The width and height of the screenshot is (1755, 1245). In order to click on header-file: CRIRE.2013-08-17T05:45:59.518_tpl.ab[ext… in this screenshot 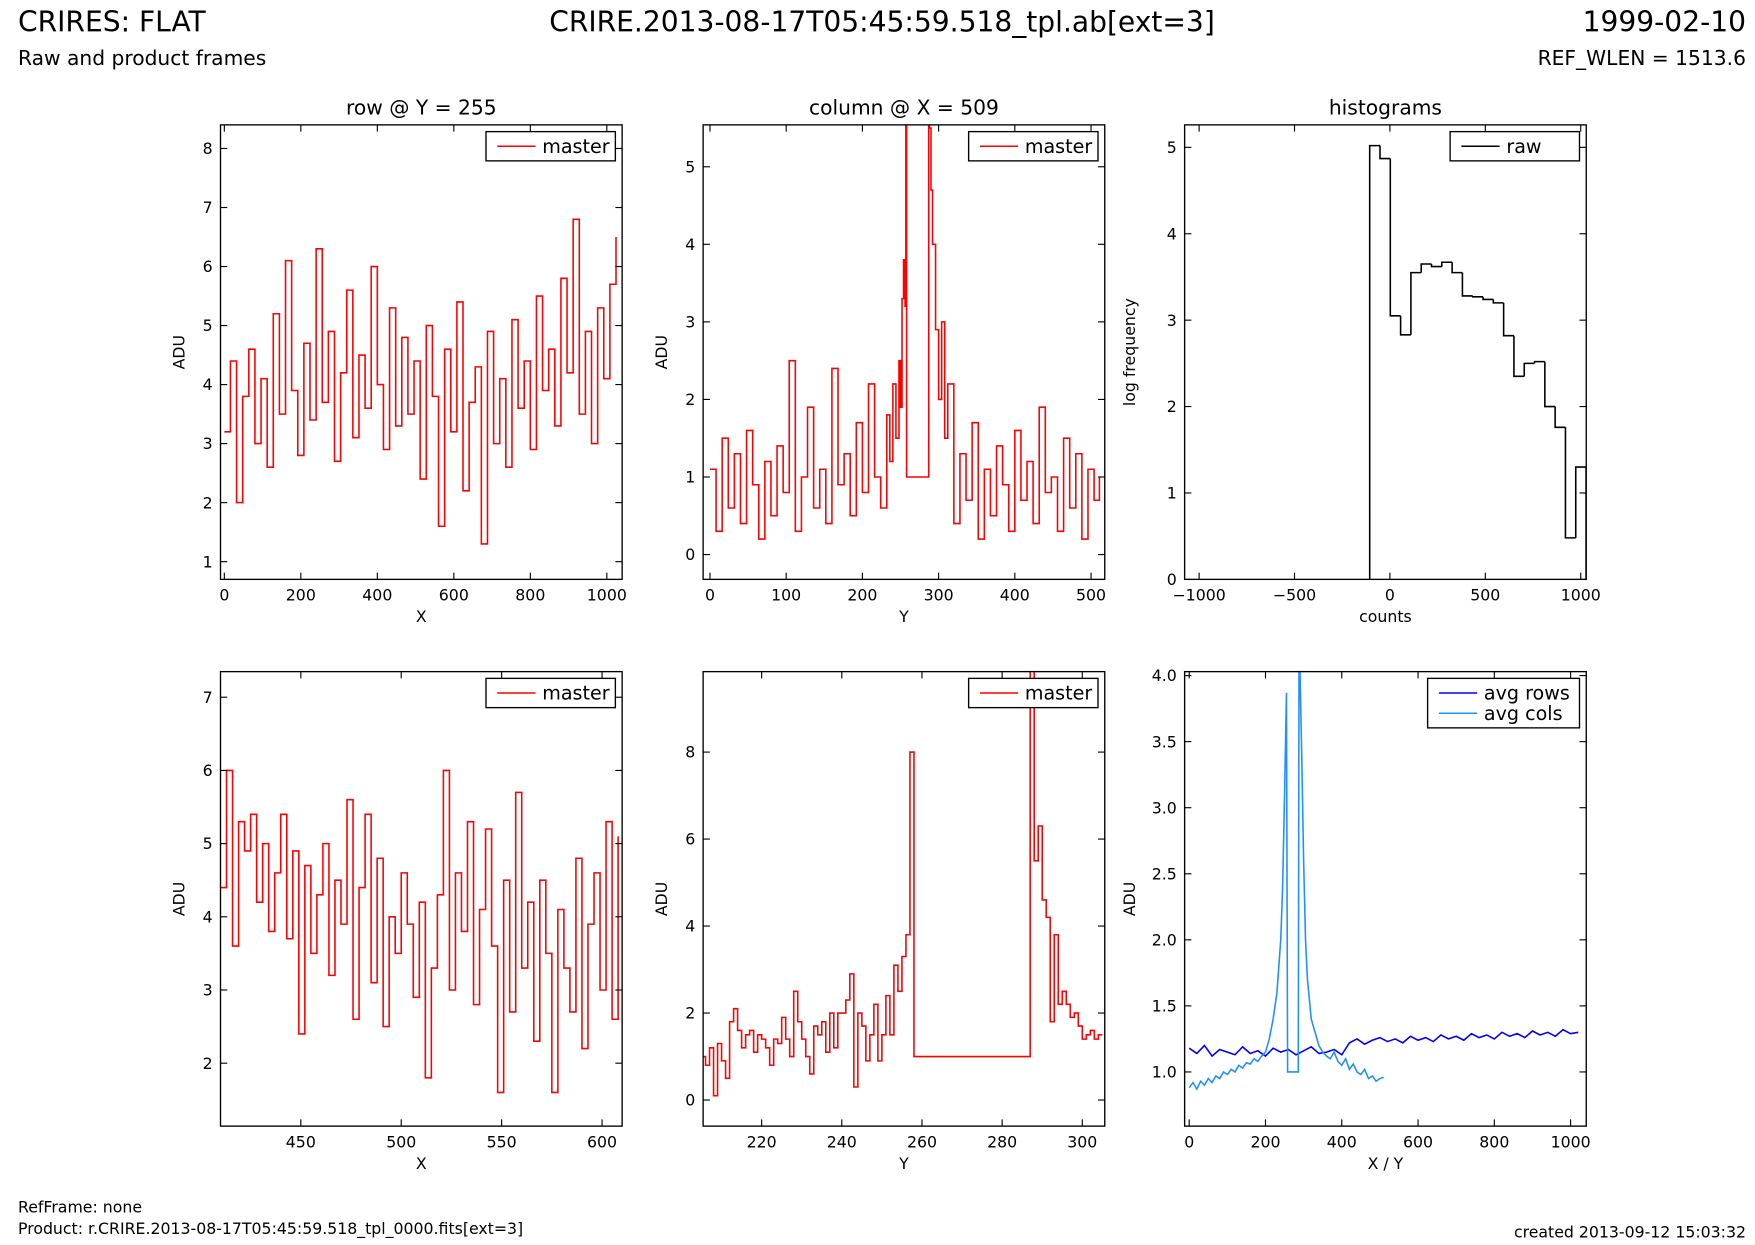, I will do `click(882, 21)`.